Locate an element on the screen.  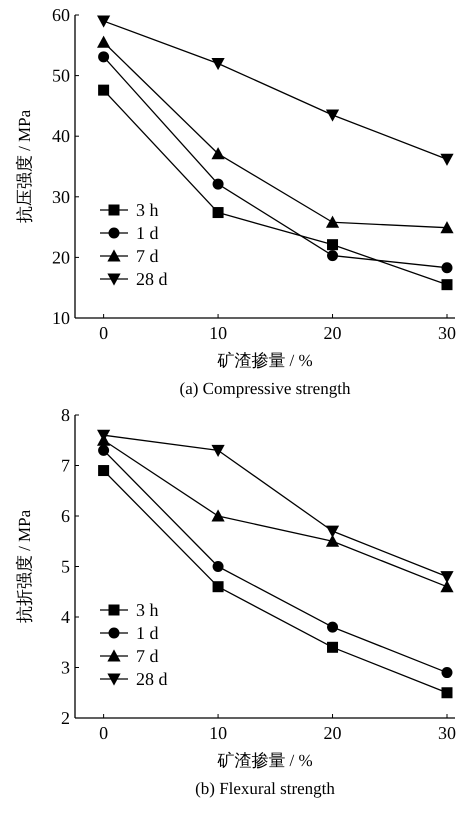
y-tick-label: 60 is located at coordinates (61, 15).